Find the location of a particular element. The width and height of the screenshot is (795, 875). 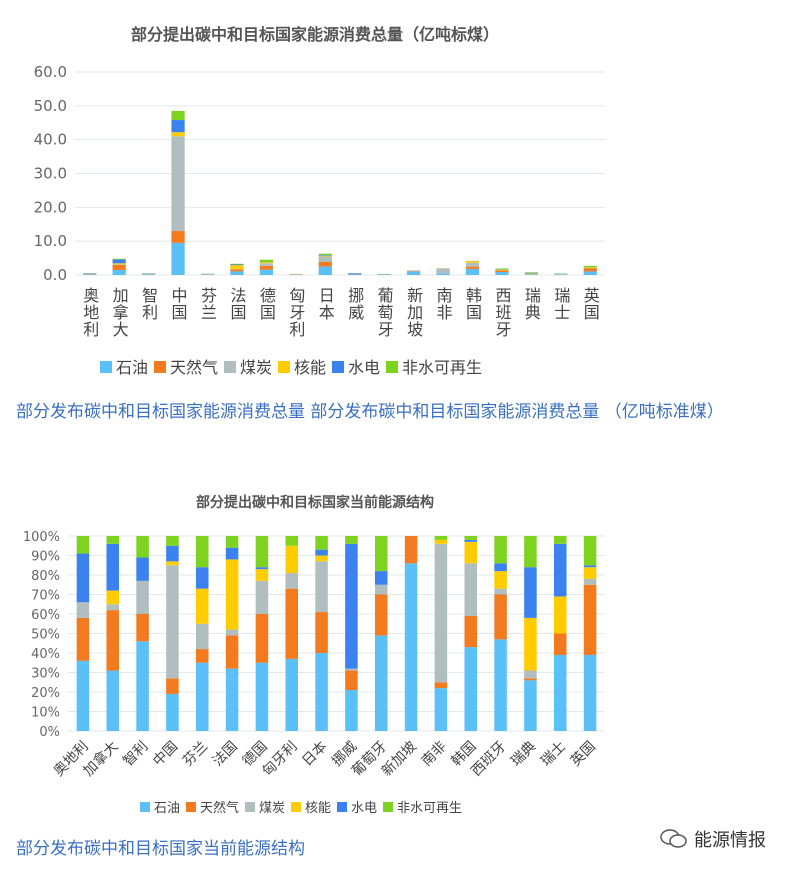

y-tick-label: 50% is located at coordinates (45, 635).